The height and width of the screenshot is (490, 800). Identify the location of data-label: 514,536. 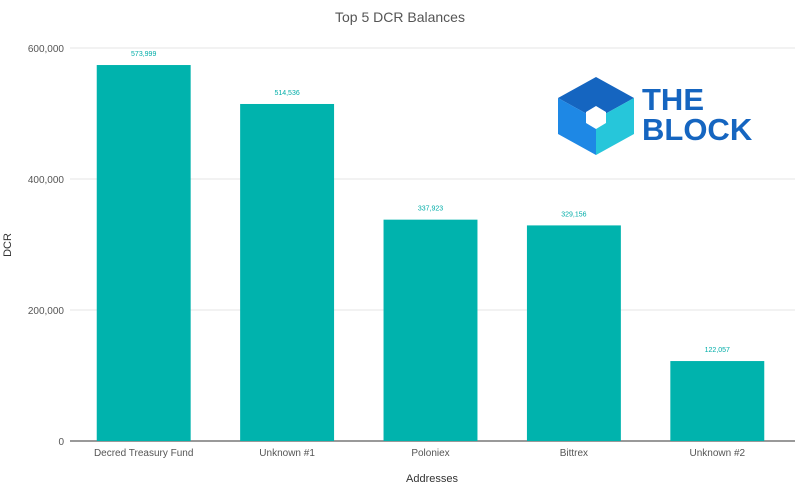
(286, 93).